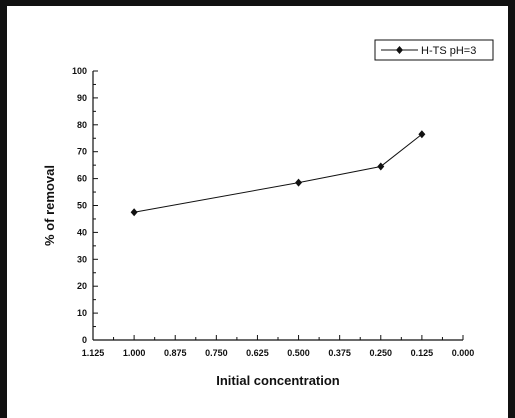 The image size is (515, 418). I want to click on x-tick-label: 0.750, so click(216, 353).